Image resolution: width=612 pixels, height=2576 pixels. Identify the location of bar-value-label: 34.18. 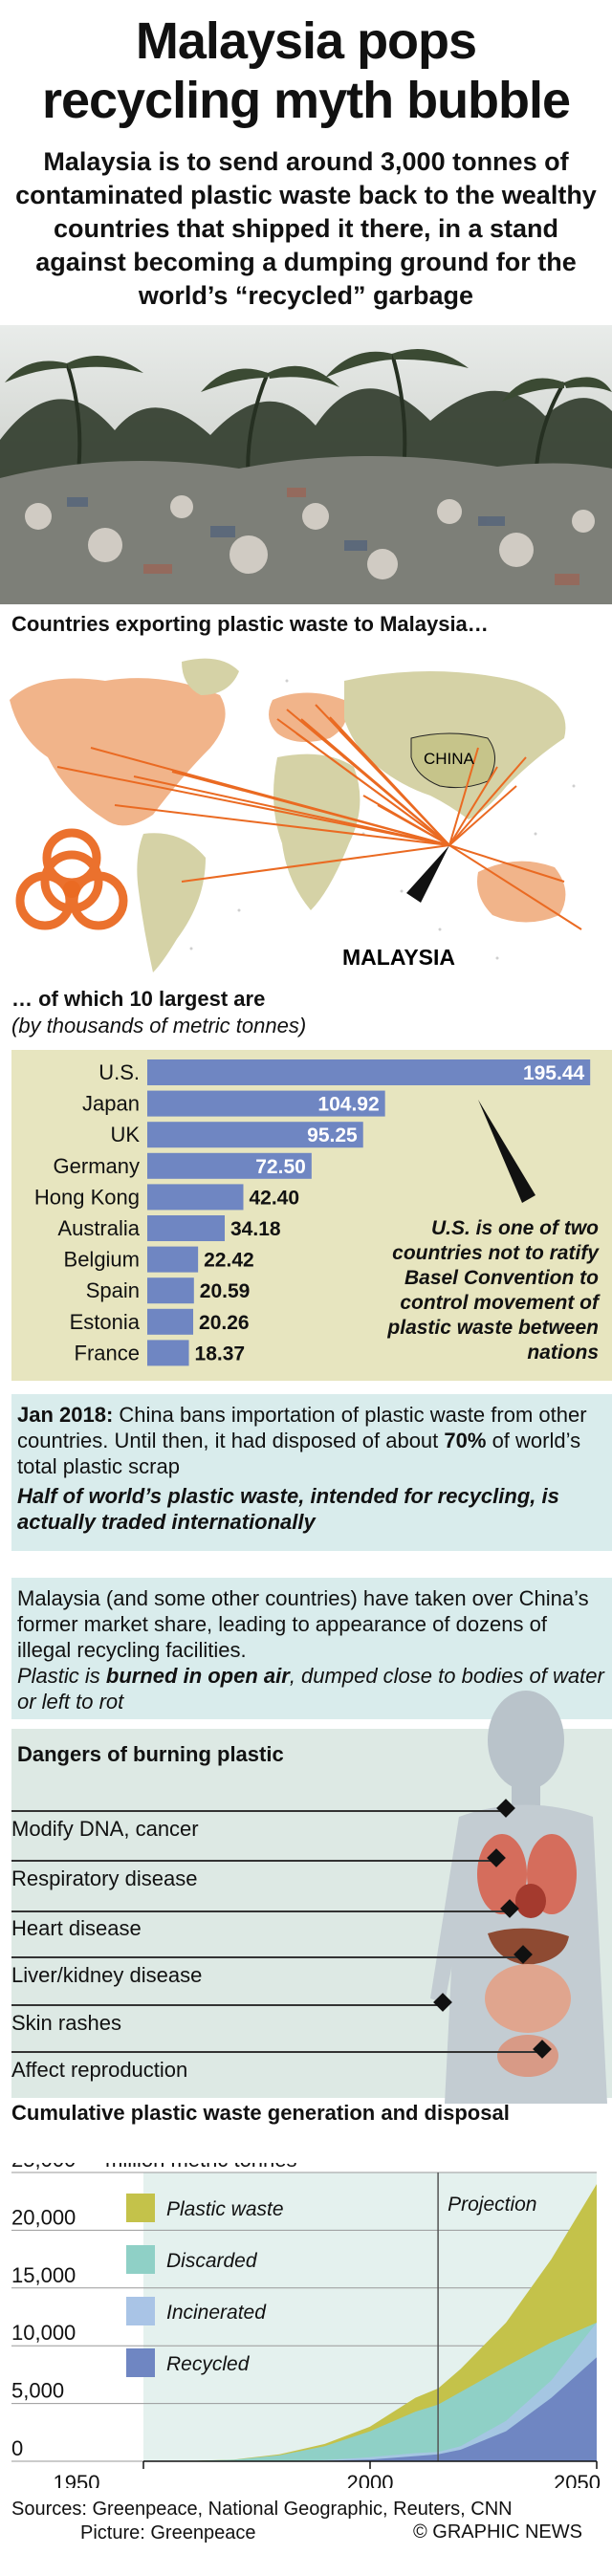
(256, 1229).